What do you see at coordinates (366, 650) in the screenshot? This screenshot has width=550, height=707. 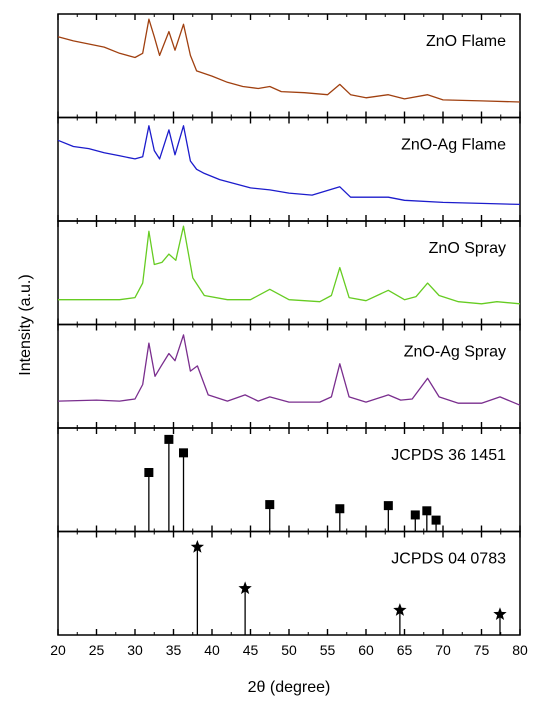 I see `x-tick-label: 60` at bounding box center [366, 650].